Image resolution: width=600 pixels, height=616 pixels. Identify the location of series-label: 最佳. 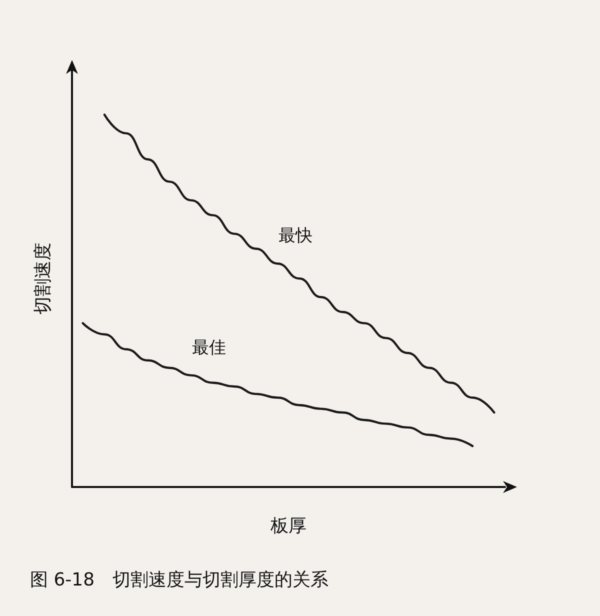
(209, 348).